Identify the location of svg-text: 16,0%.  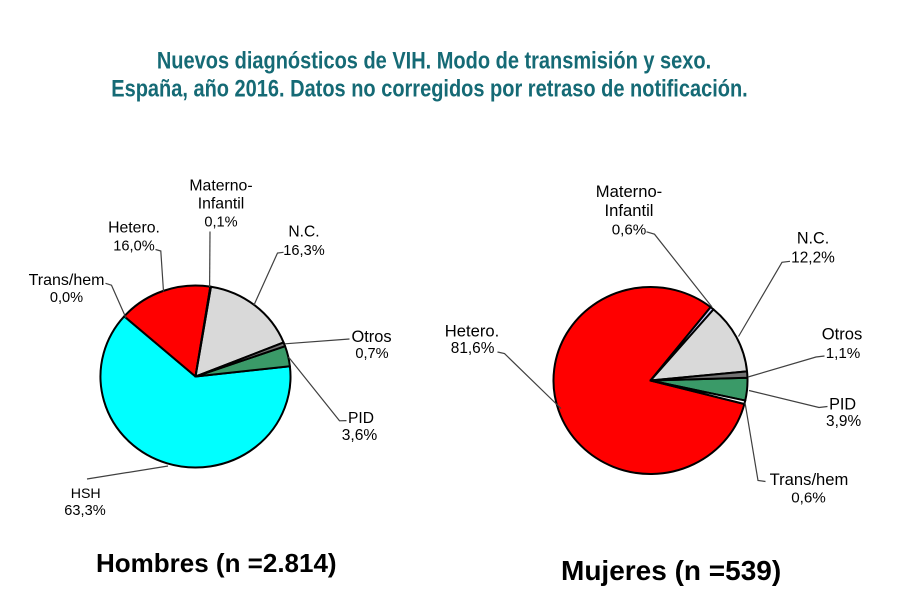
(133, 247).